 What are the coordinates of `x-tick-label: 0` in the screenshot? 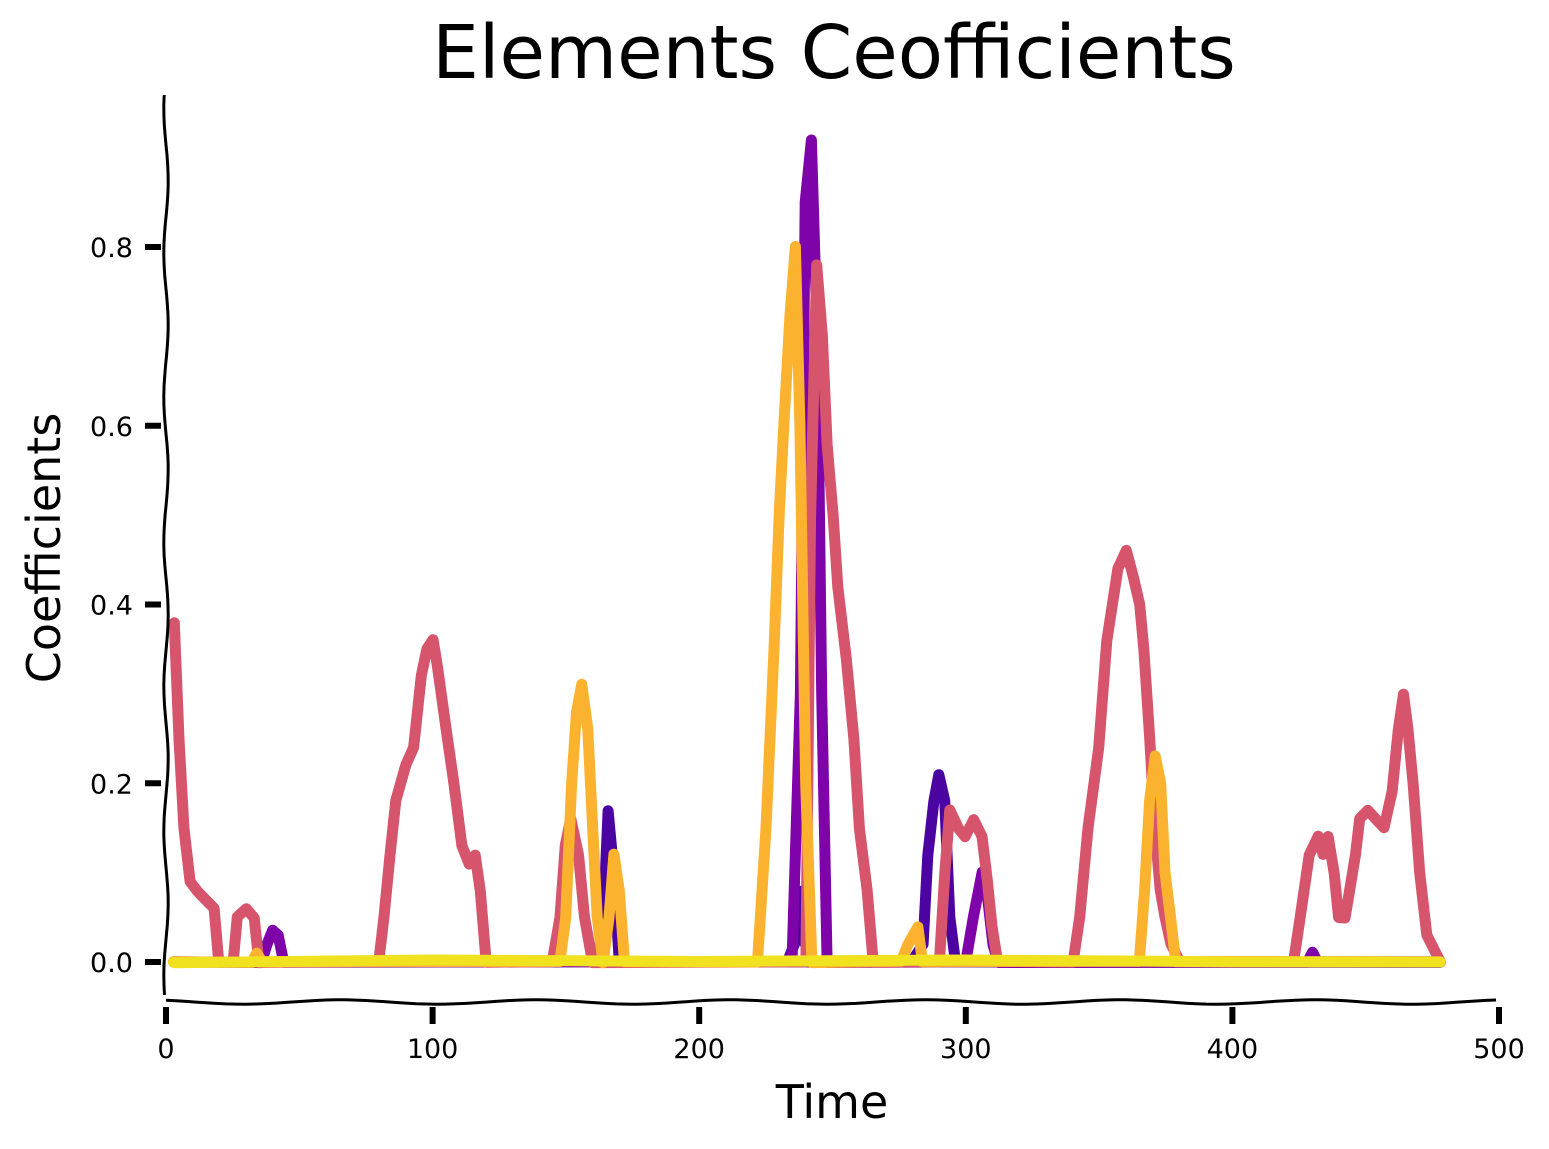 It's located at (165, 1049).